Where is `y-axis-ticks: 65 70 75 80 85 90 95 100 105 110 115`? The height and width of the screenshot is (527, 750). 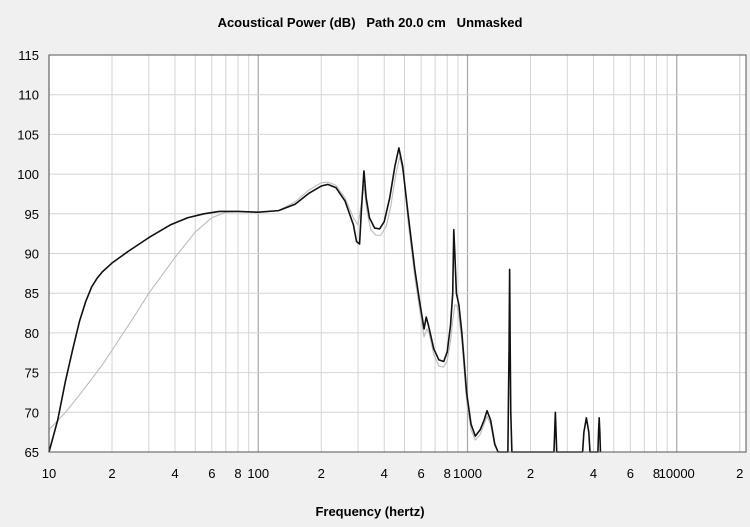 y-axis-ticks: 65 70 75 80 85 90 95 100 105 110 115 is located at coordinates (28, 254).